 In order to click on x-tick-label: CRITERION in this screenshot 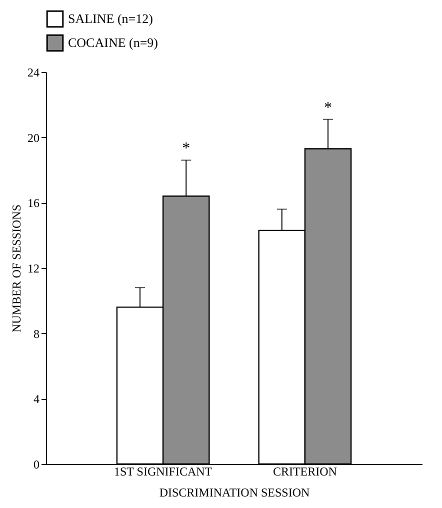, I will do `click(305, 471)`.